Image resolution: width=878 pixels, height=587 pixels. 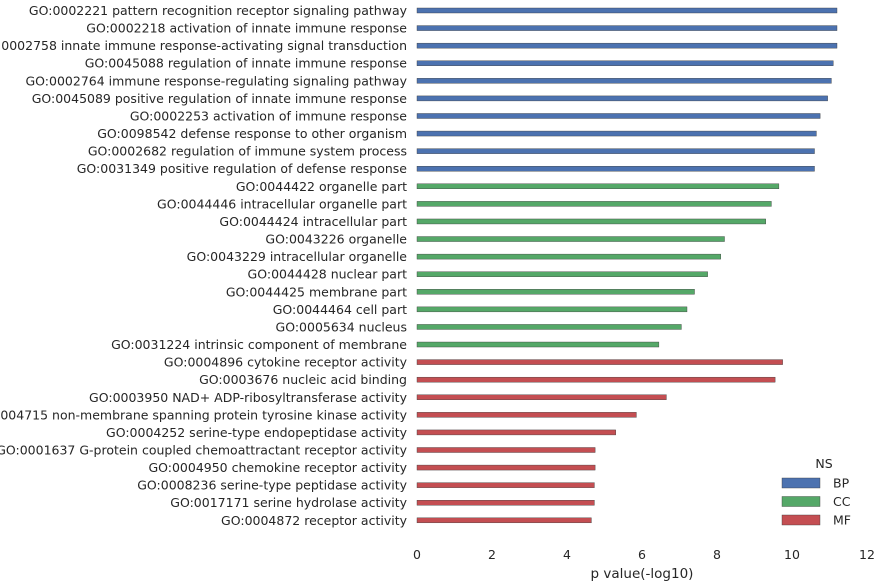 I want to click on x-tick-label: 6, so click(x=642, y=554).